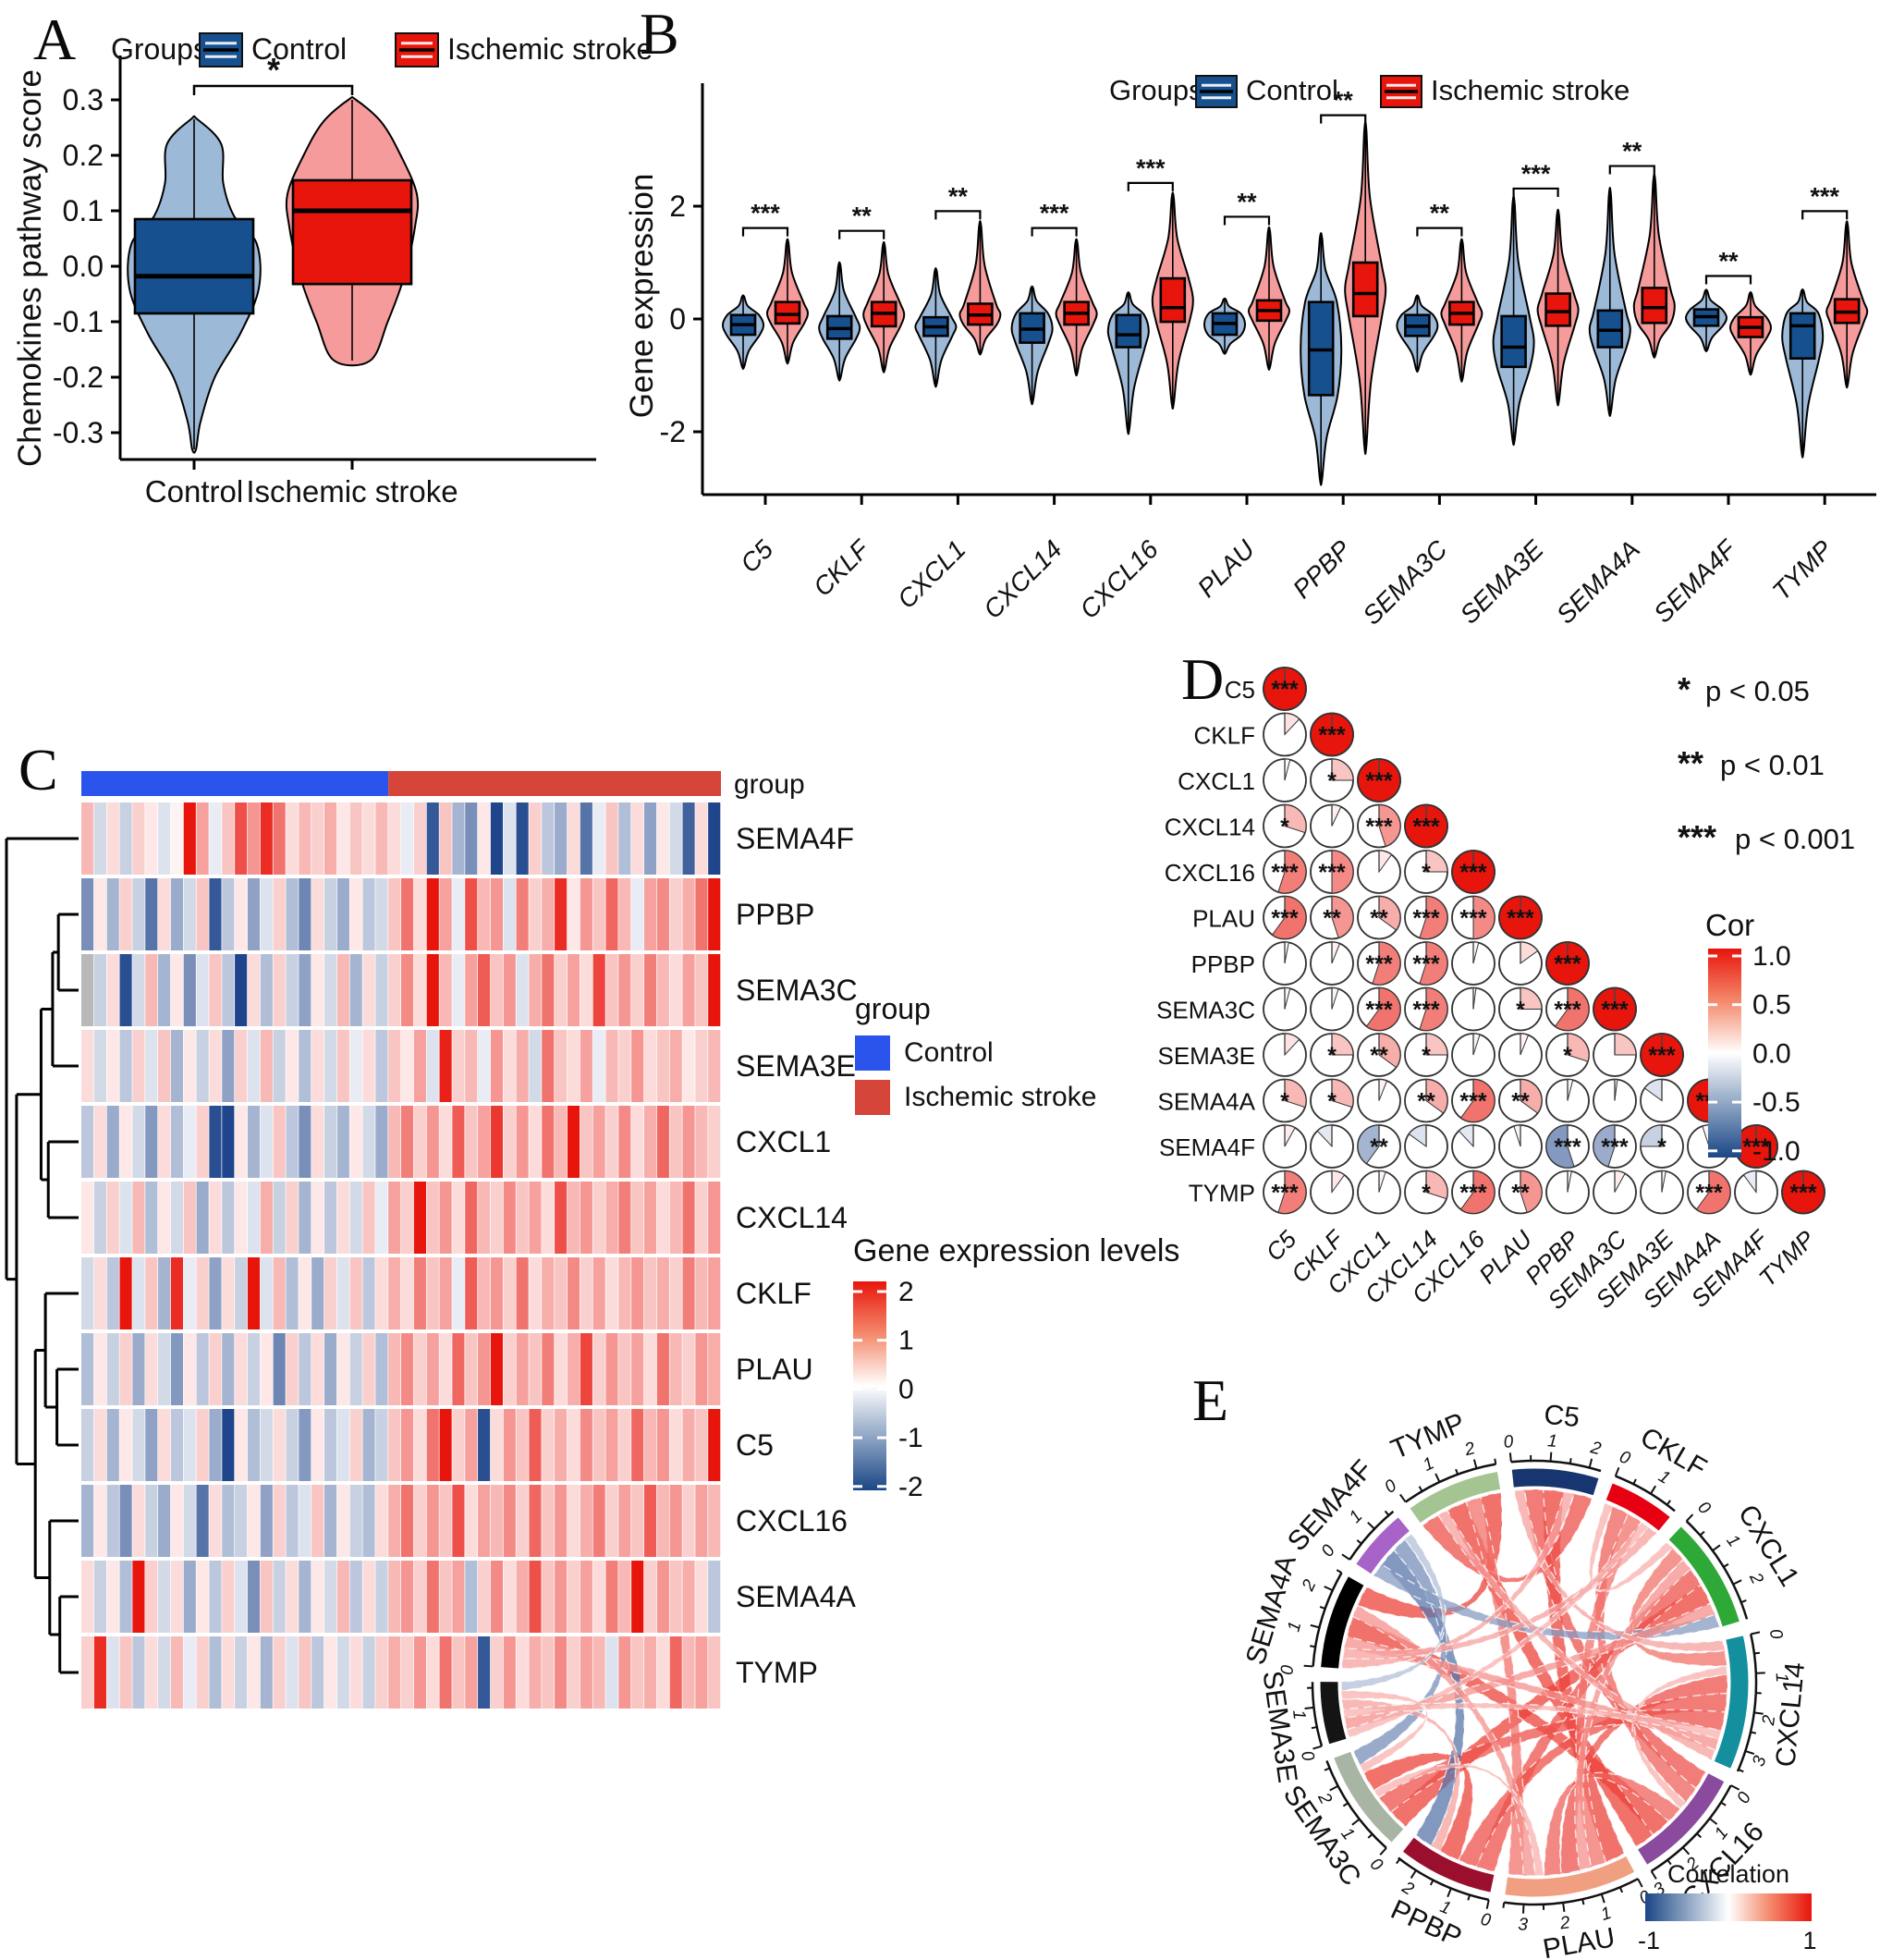 Image resolution: width=1880 pixels, height=1960 pixels. I want to click on panel-a-legend: Groups Control Ischemic stroke, so click(382, 50).